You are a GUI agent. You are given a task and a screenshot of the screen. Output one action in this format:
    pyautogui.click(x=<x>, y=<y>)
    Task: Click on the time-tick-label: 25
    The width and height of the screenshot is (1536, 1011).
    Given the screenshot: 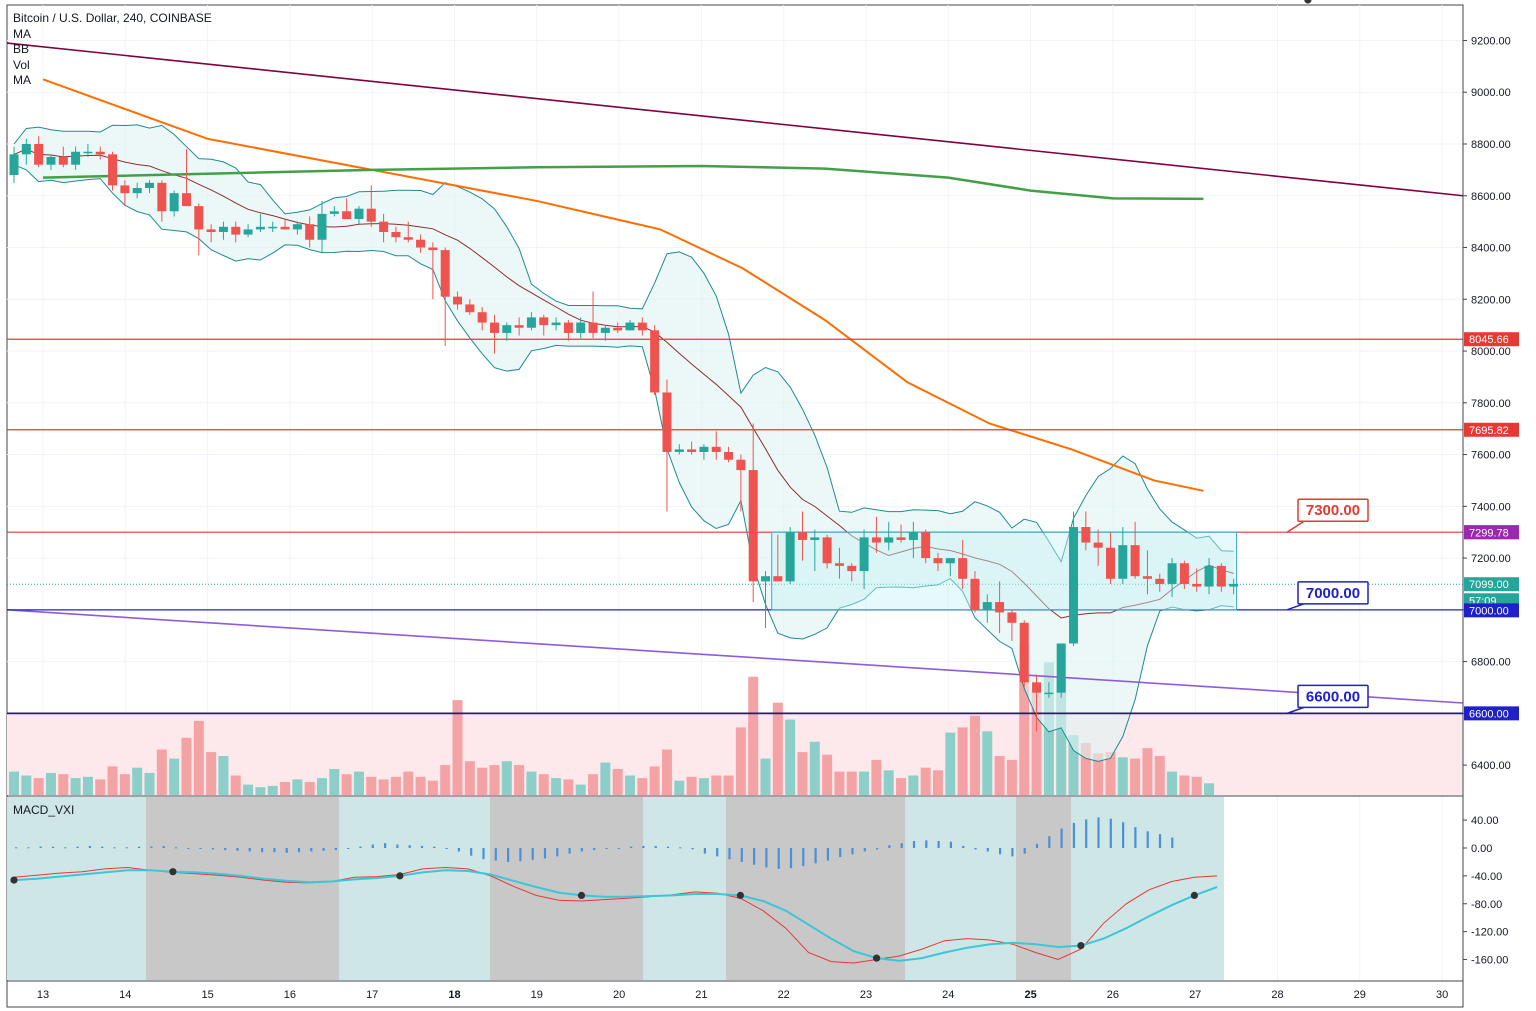 What is the action you would take?
    pyautogui.click(x=1030, y=995)
    